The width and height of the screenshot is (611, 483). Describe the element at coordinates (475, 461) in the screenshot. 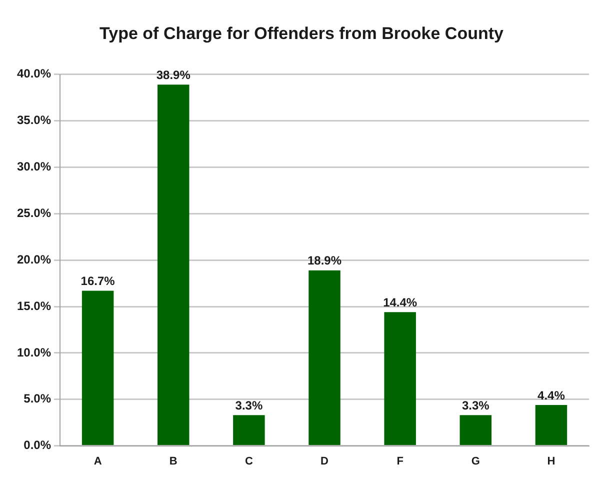

I see `x-tick-label: G` at that location.